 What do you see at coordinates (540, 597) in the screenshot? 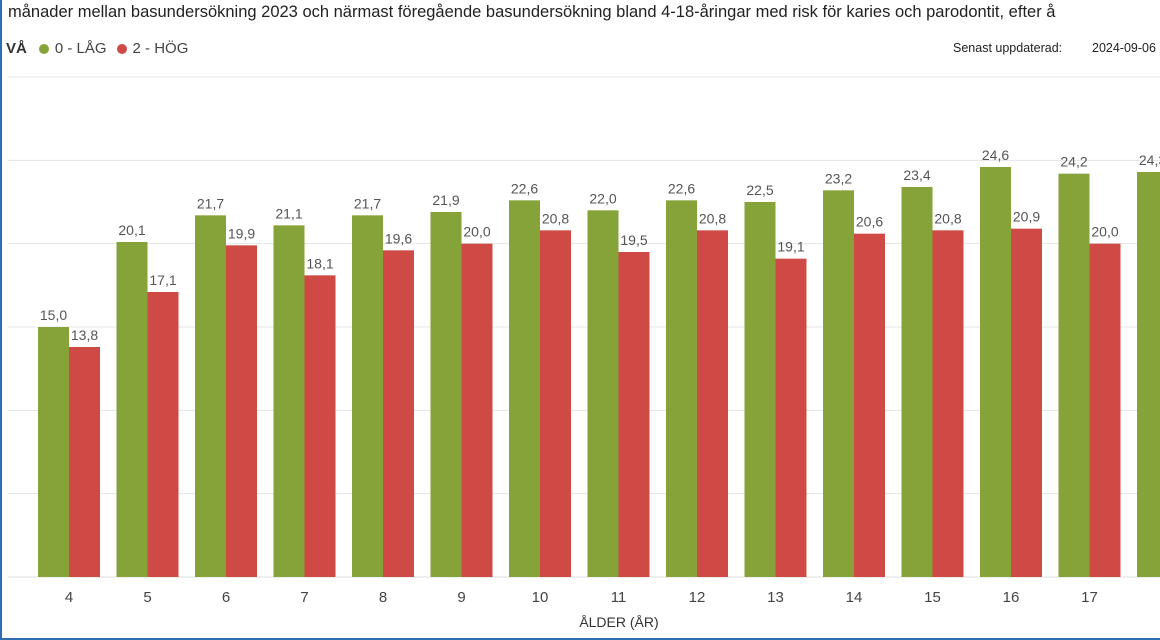
I see `x-tick-10: 10` at bounding box center [540, 597].